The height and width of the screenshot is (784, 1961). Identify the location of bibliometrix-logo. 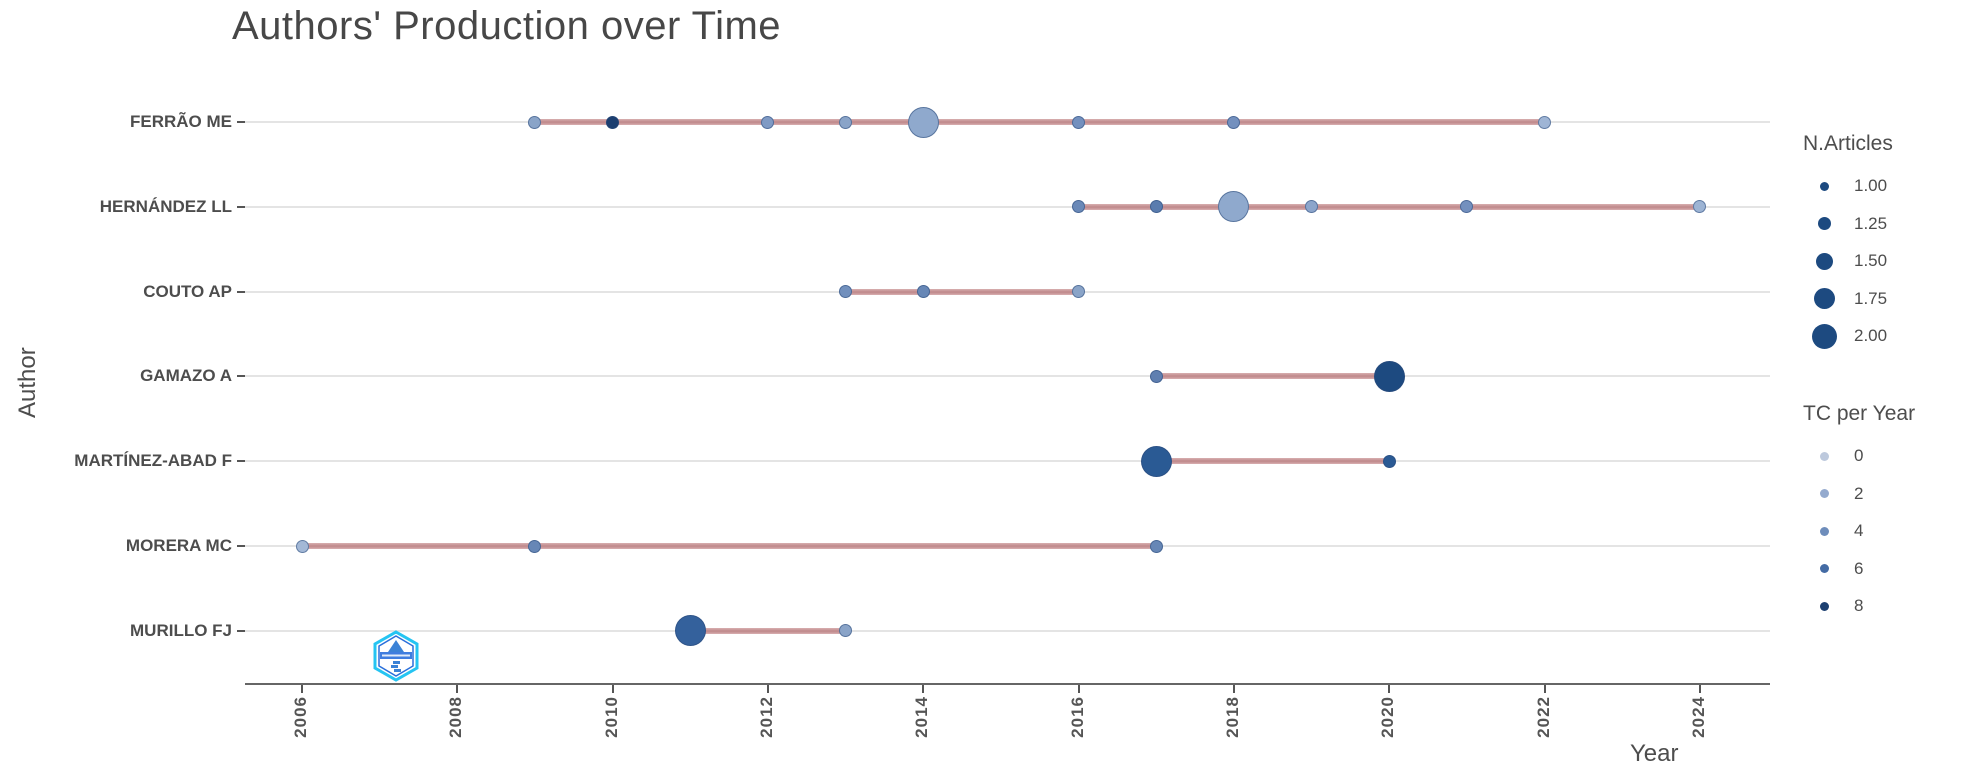
(396, 656).